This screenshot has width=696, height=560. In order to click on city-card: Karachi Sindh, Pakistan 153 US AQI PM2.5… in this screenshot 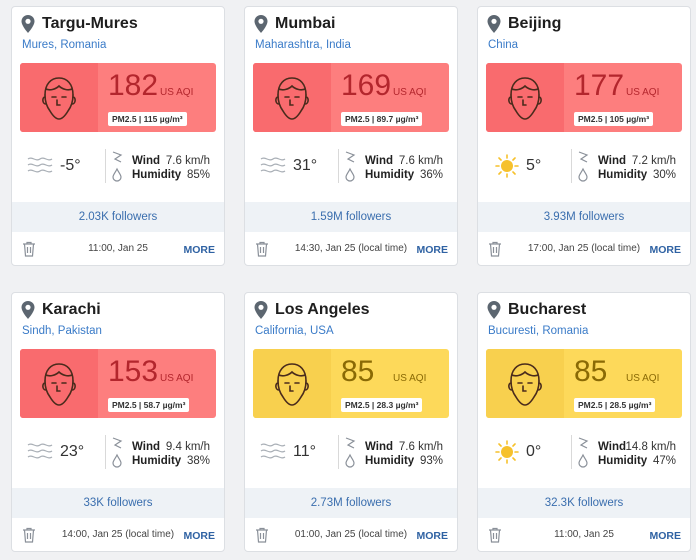, I will do `click(118, 422)`.